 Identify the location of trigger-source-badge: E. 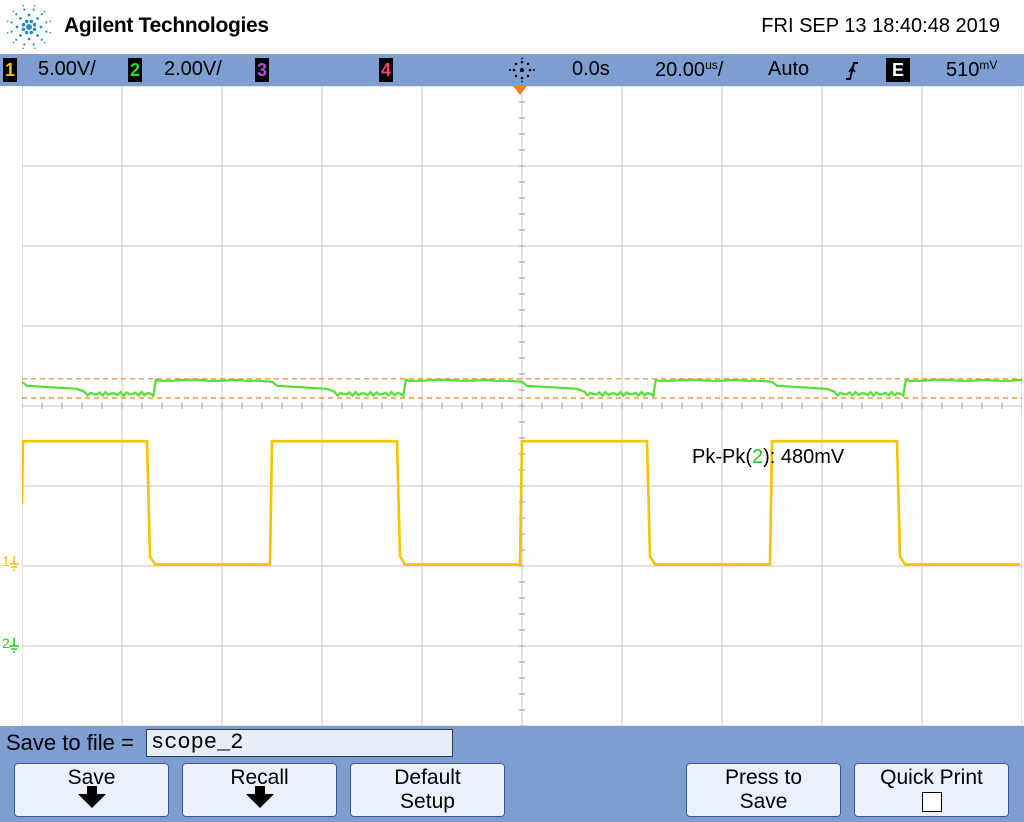
(898, 70).